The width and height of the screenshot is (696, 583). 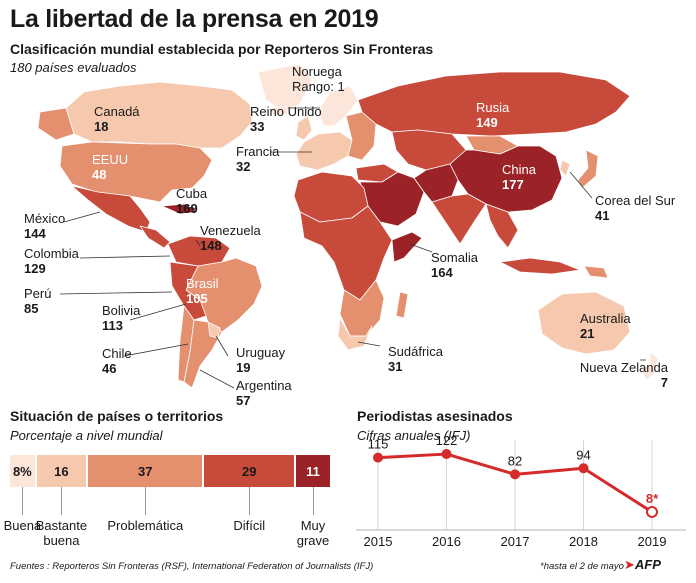 I want to click on label-francia: Francia 32, so click(x=257, y=159).